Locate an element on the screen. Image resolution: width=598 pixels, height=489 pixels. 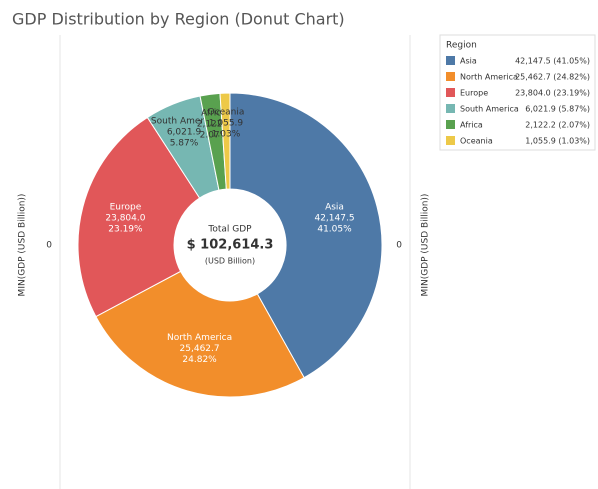
legend-value: 2,122.2 (2.07%) is located at coordinates (557, 125).